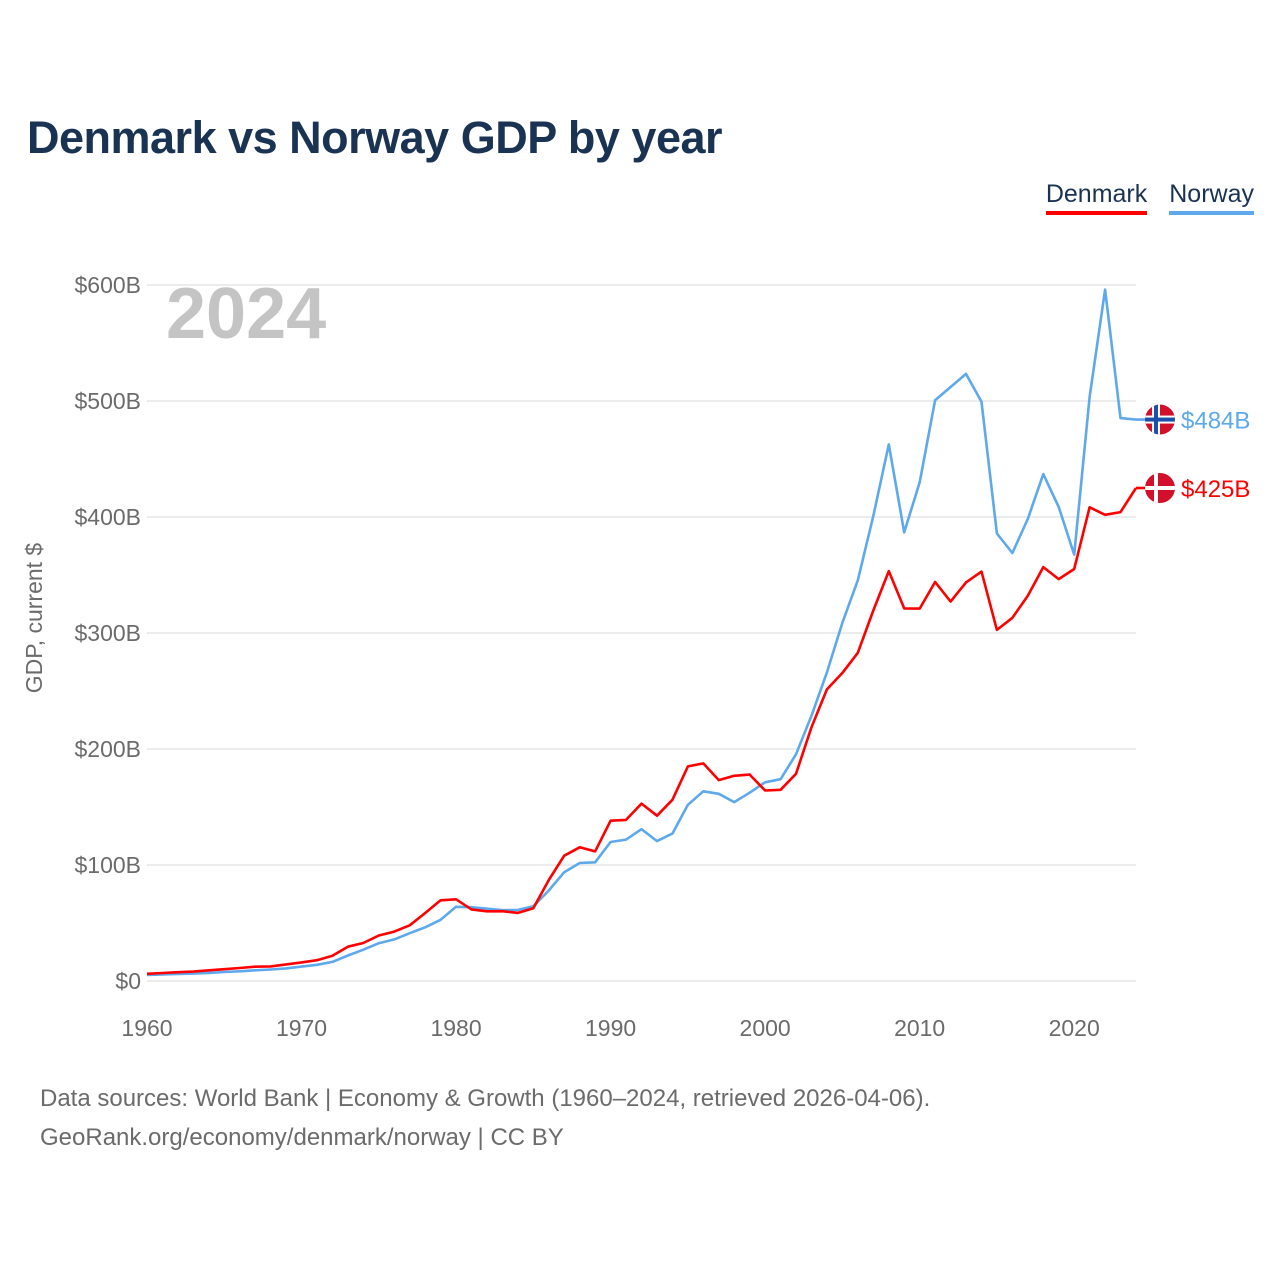 The image size is (1280, 1280). What do you see at coordinates (146, 1028) in the screenshot?
I see `x-tick-label: 1960` at bounding box center [146, 1028].